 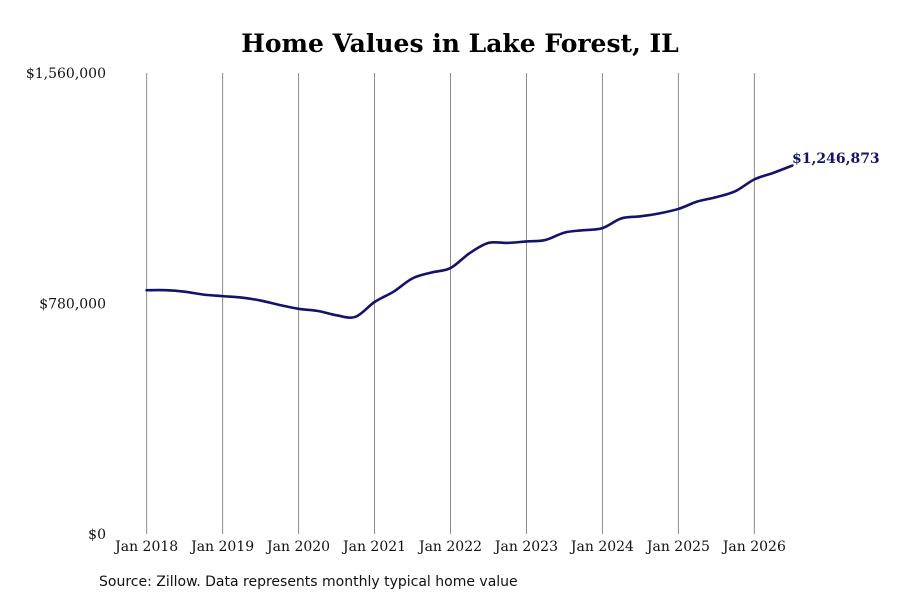 What do you see at coordinates (72, 305) in the screenshot?
I see `y-tick-label: $780,000` at bounding box center [72, 305].